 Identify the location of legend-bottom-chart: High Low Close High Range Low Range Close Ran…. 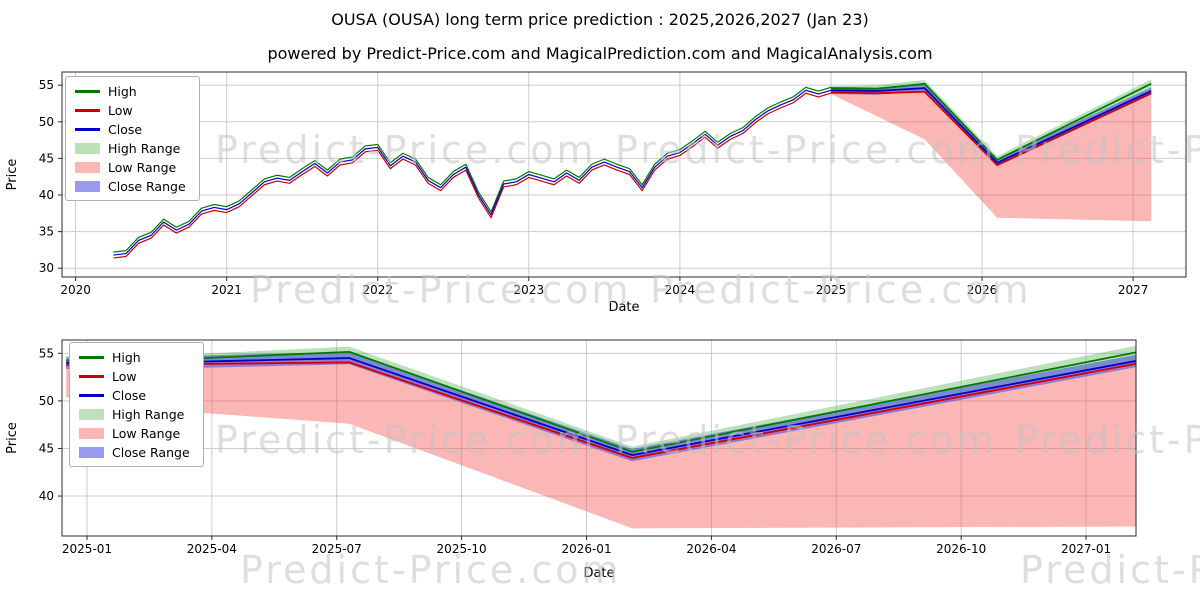
(136, 404).